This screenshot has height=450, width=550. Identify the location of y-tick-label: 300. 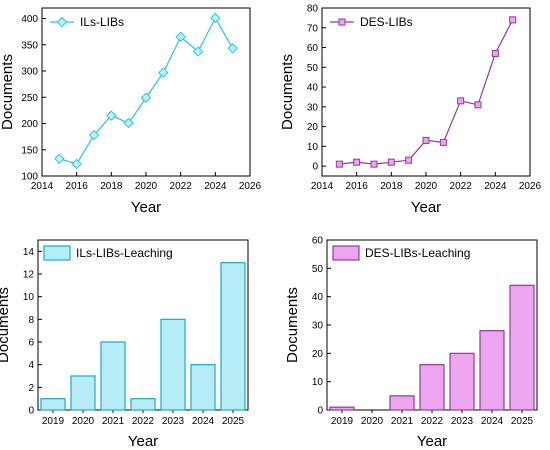
(29, 72).